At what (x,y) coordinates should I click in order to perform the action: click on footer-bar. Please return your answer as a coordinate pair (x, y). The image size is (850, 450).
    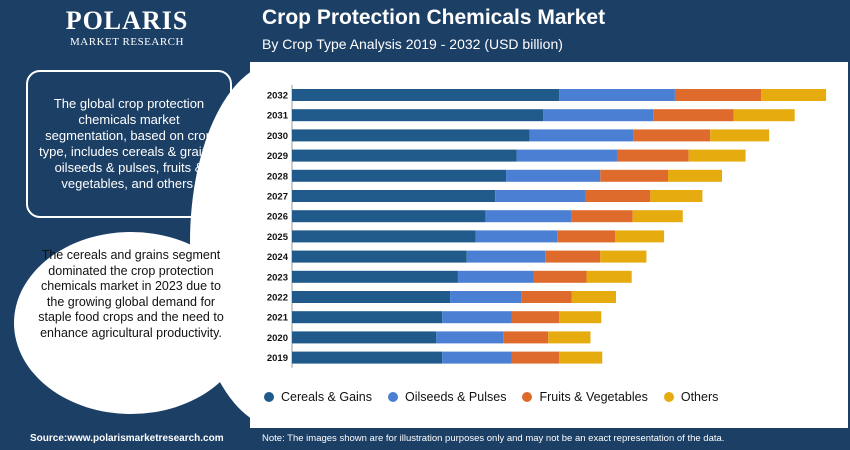
    Looking at the image, I should click on (425, 439).